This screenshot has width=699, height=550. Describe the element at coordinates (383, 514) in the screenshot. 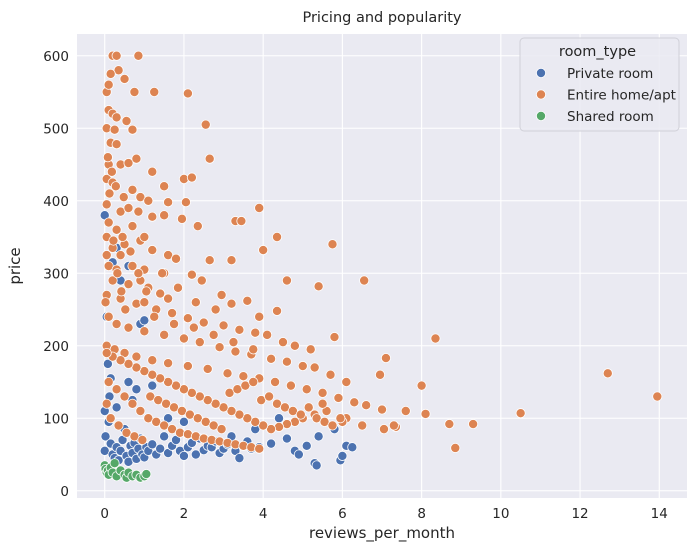

I see `x-axis-ticks: 0 2 4 6 8 10 12 14` at that location.